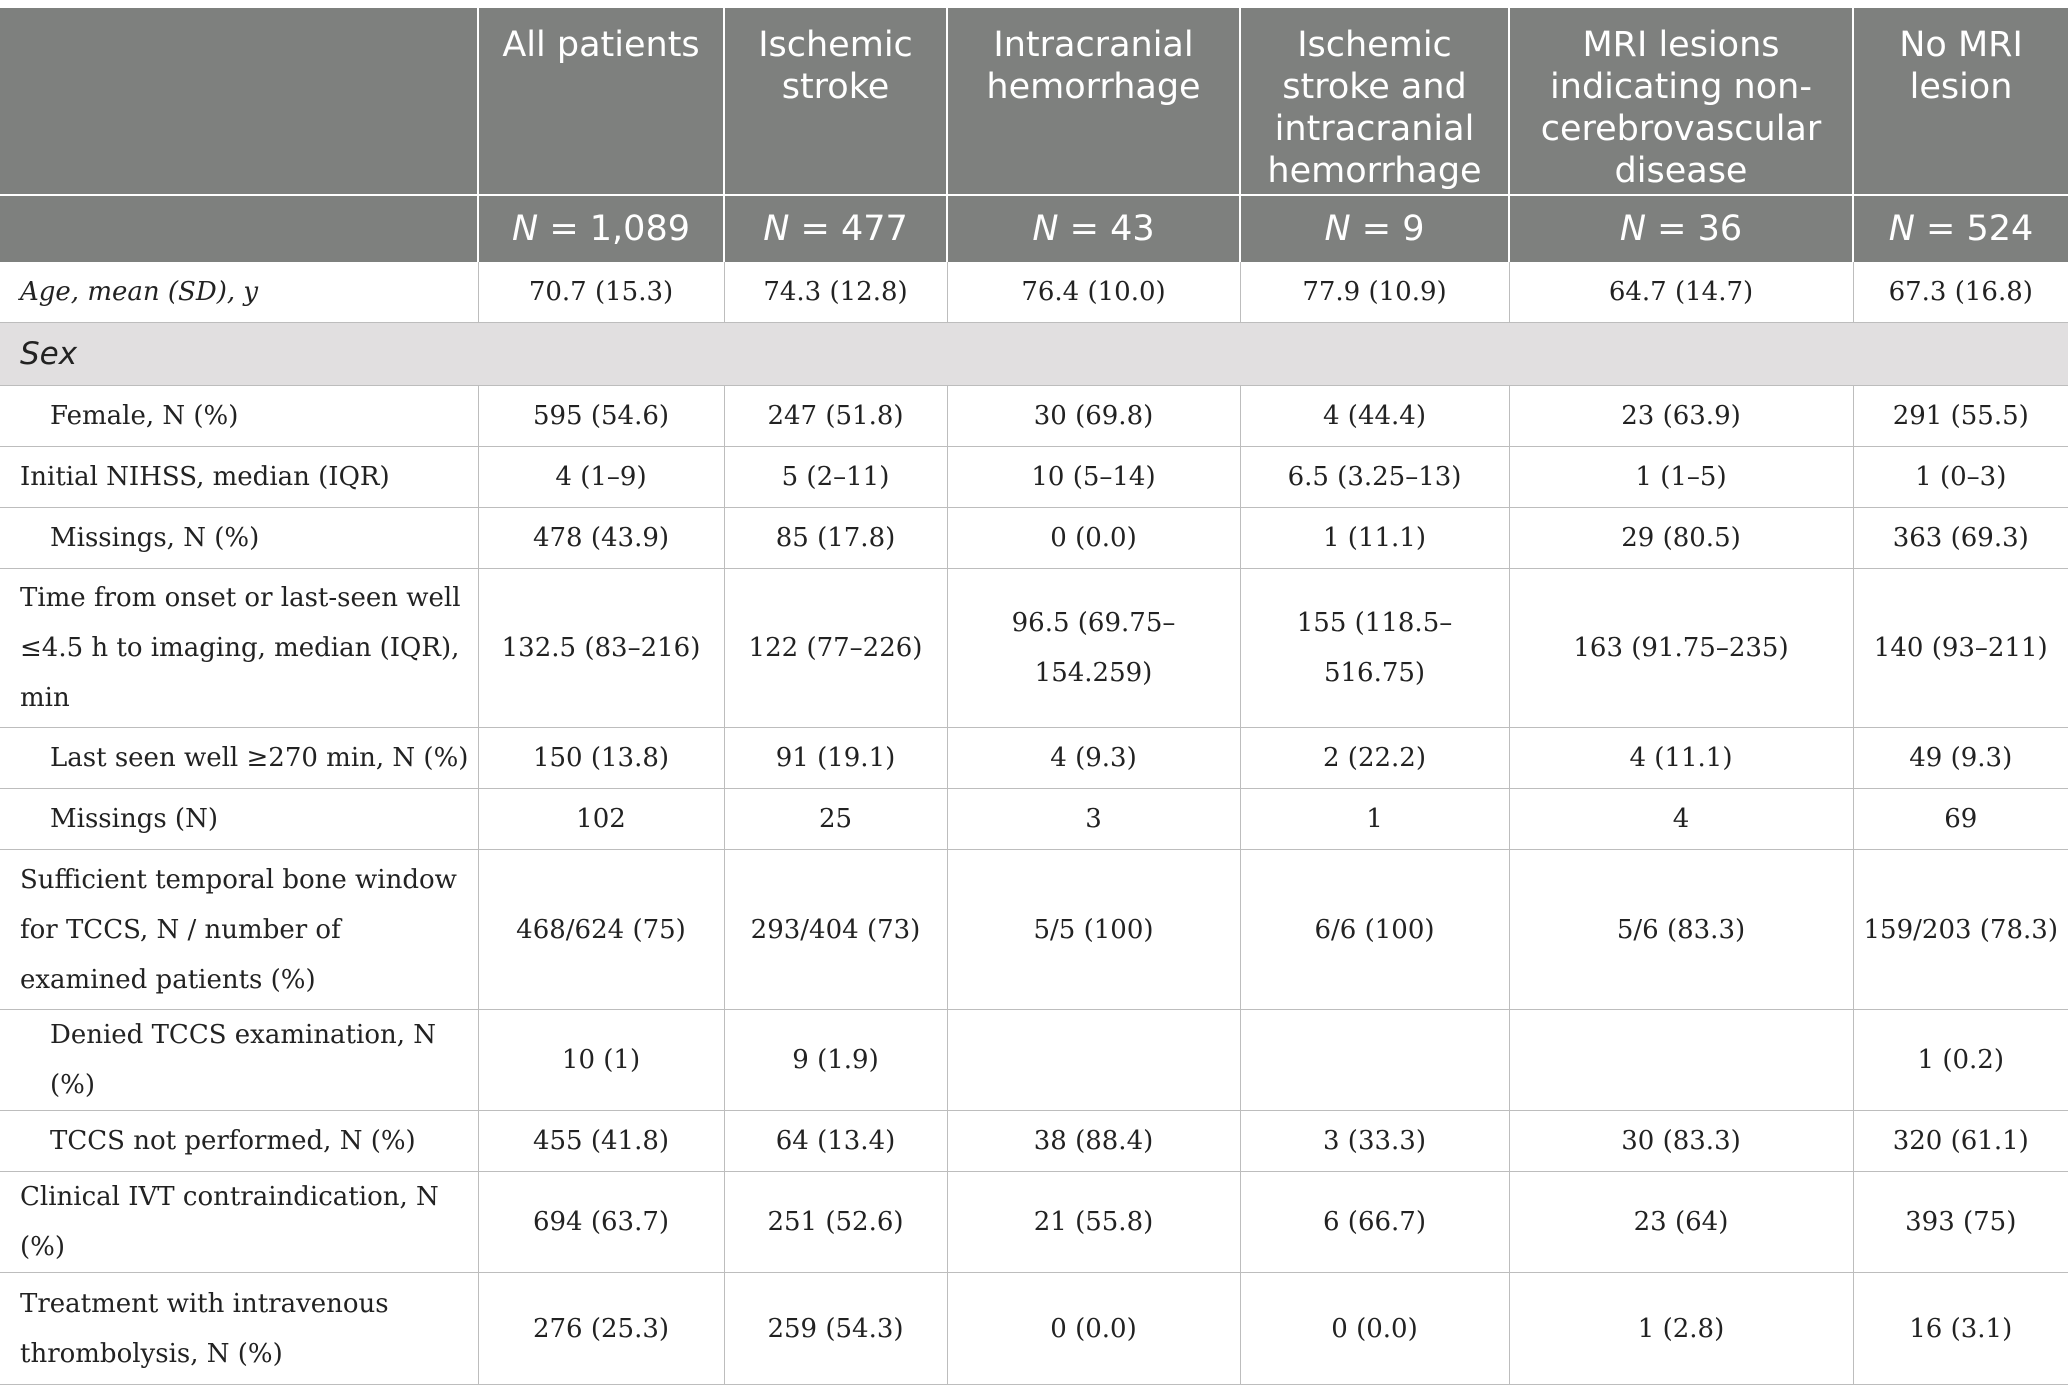 Image resolution: width=2068 pixels, height=1385 pixels. What do you see at coordinates (1112, 229) in the screenshot?
I see `n-value: = 43` at bounding box center [1112, 229].